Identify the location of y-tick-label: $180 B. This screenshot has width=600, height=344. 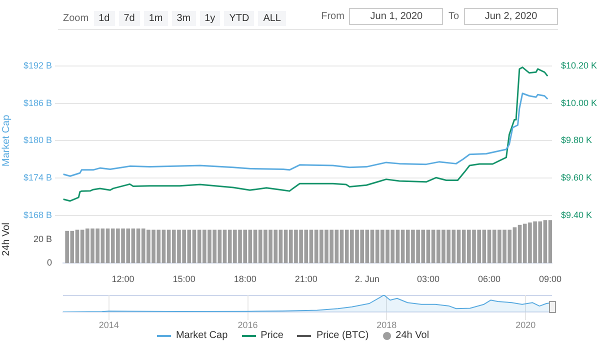
(37, 140).